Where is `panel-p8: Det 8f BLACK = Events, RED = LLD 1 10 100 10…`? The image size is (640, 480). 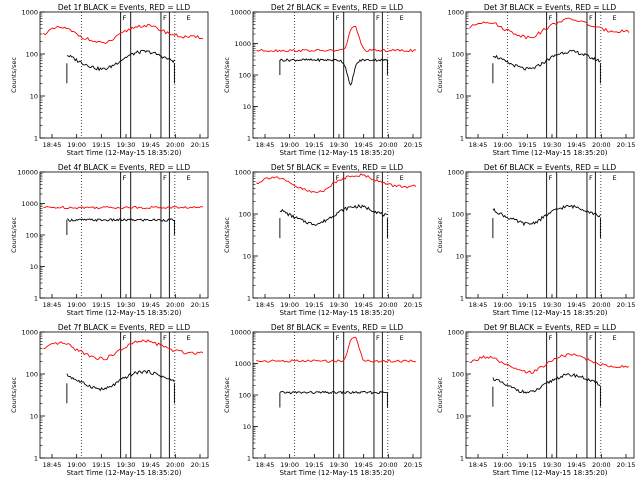 panel-p8: Det 8f BLACK = Events, RED = LLD 1 10 100 10… is located at coordinates (322, 400).